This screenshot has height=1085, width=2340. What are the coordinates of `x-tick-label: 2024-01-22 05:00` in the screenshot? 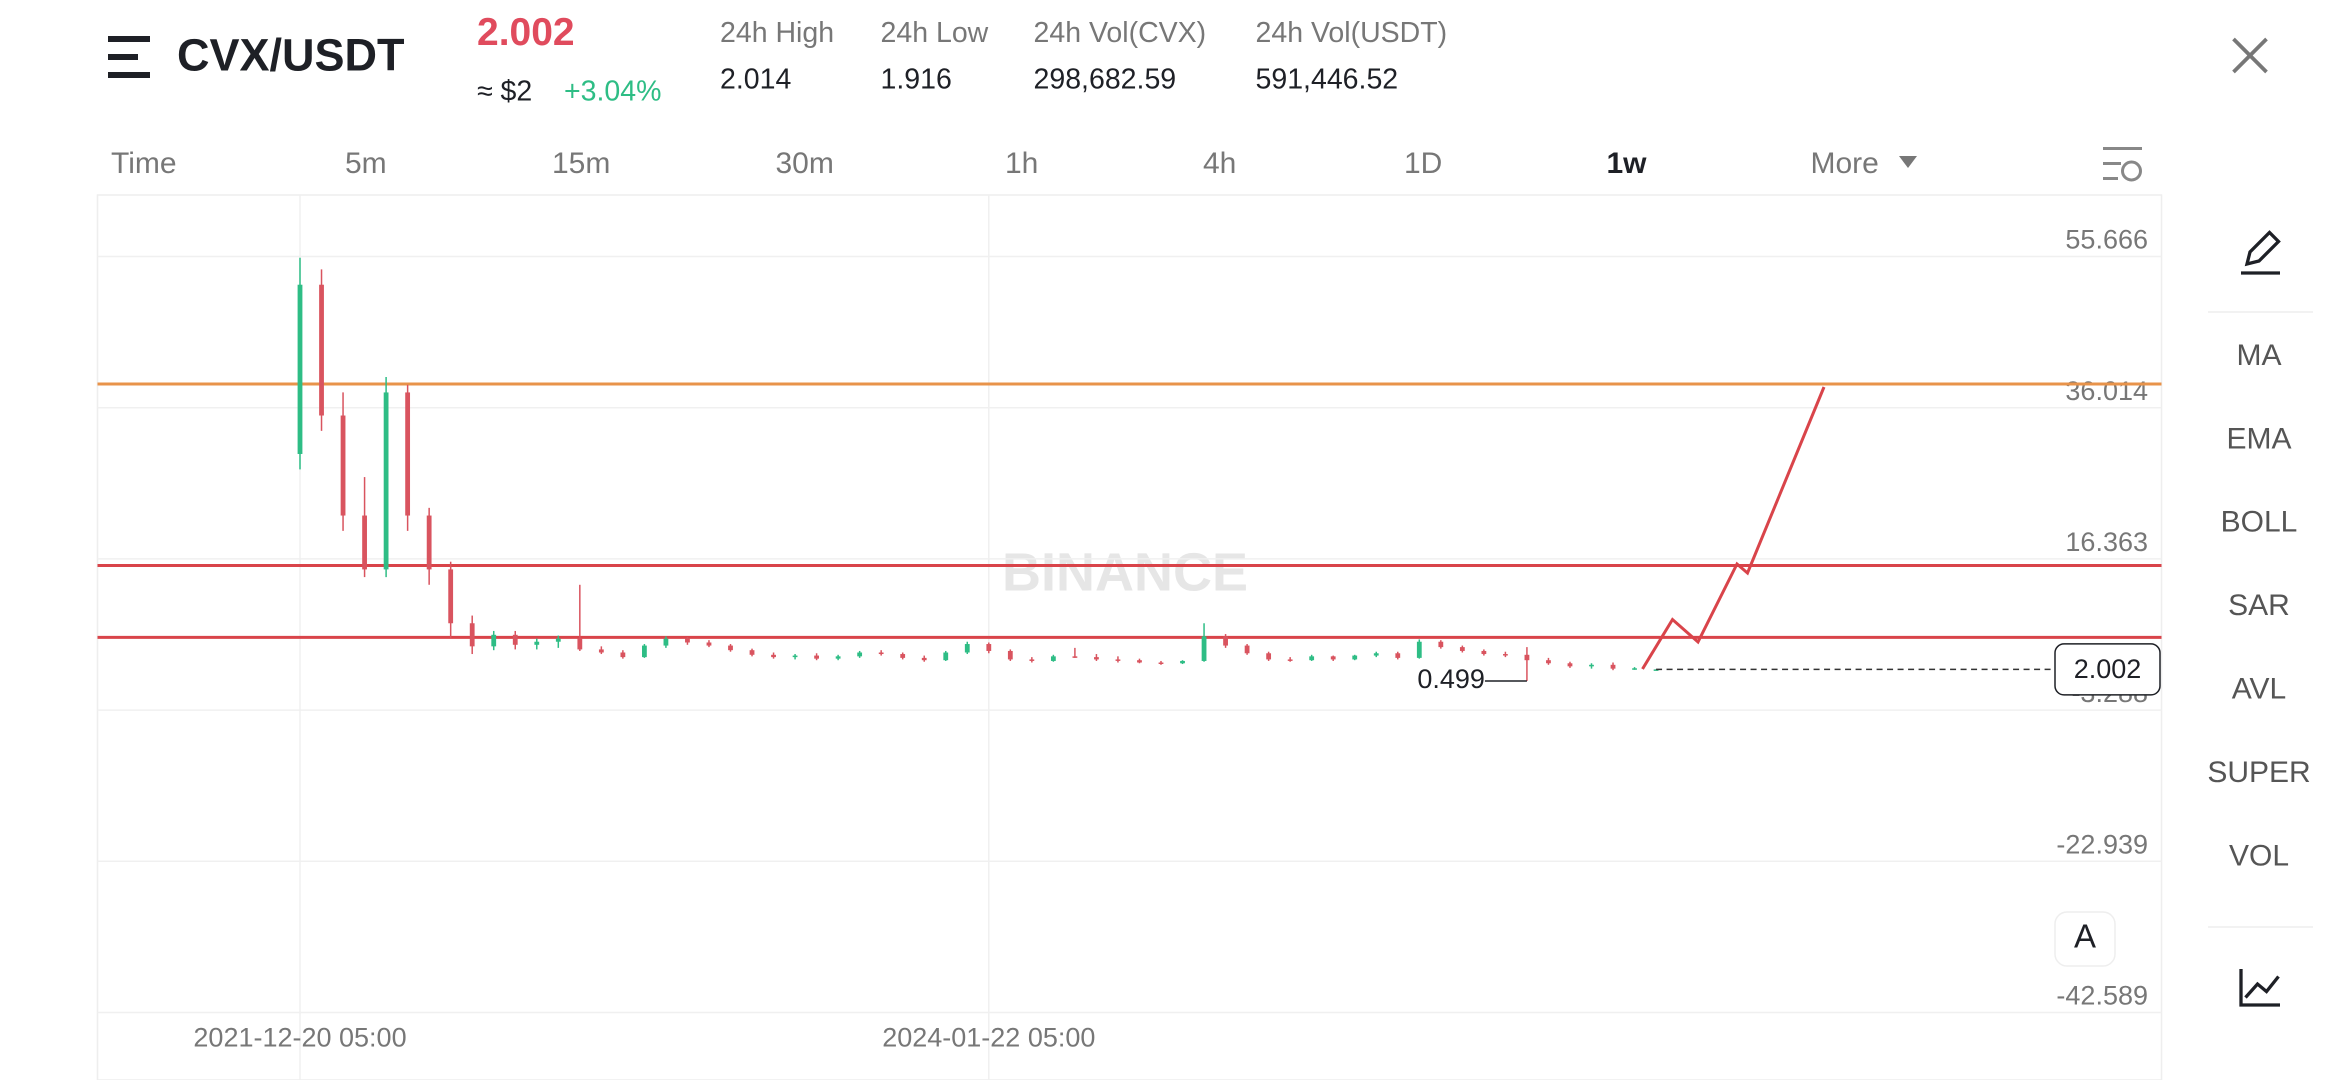 It's located at (988, 1038).